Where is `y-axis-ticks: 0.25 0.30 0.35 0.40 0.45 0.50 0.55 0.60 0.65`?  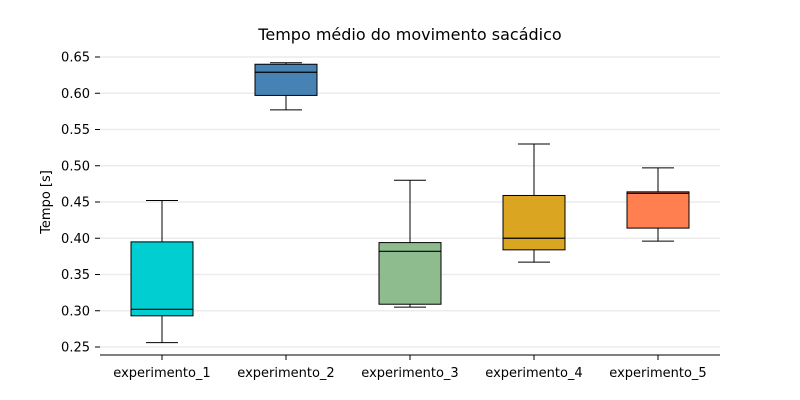 y-axis-ticks: 0.25 0.30 0.35 0.40 0.45 0.50 0.55 0.60 0.65 is located at coordinates (80, 203).